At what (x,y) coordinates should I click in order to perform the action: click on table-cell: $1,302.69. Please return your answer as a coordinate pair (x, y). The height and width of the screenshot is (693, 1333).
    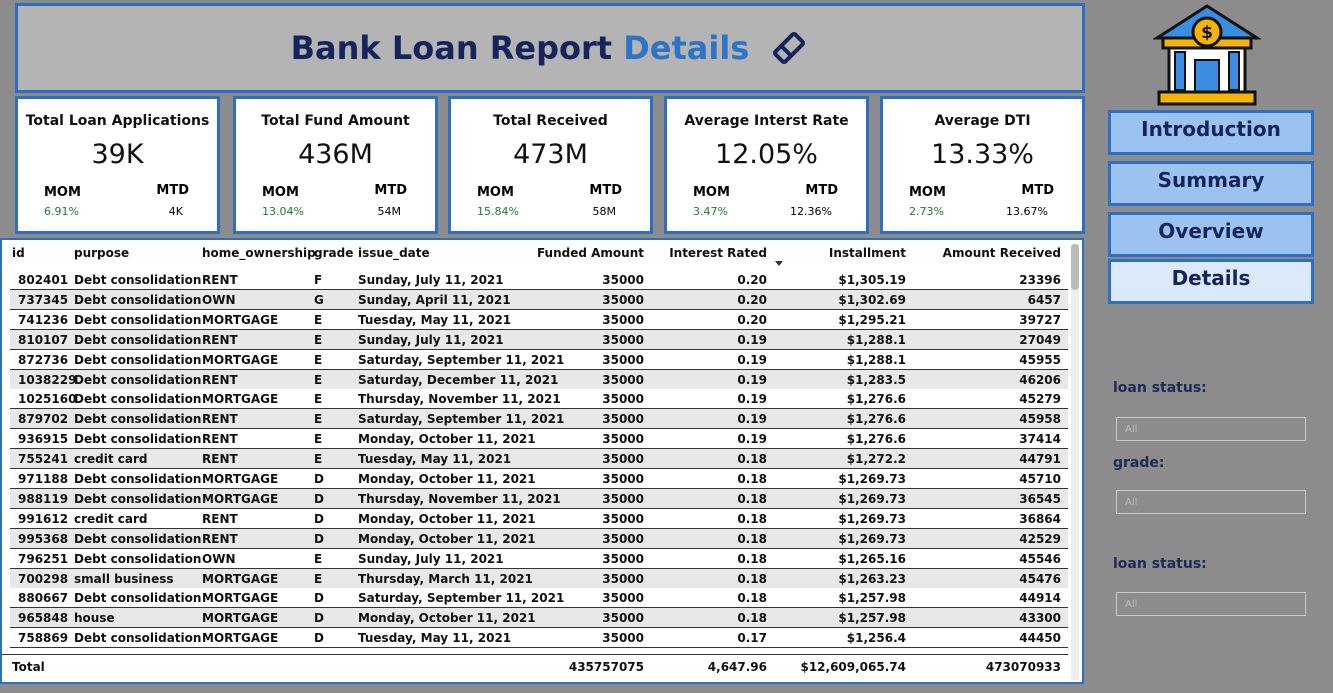
    Looking at the image, I should click on (872, 299).